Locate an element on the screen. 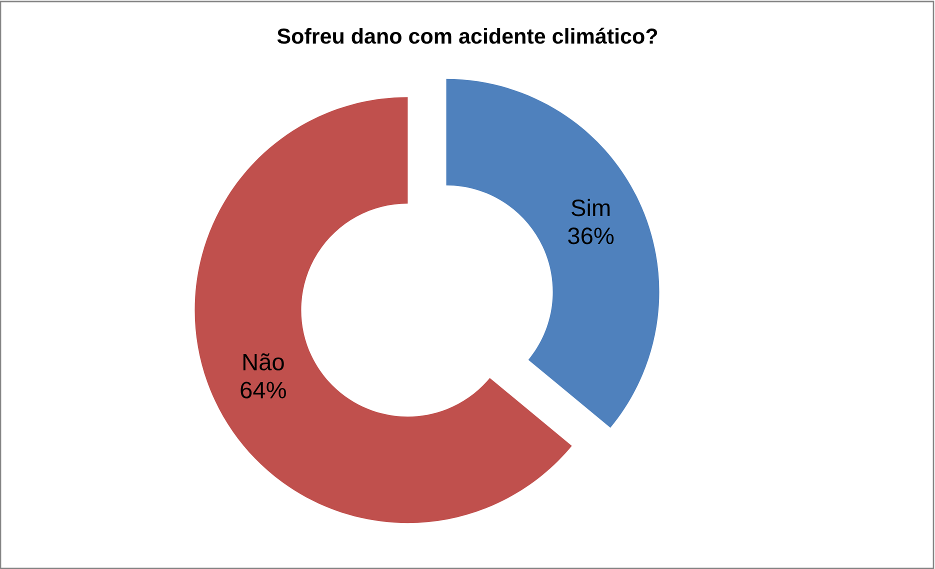 The width and height of the screenshot is (935, 569). slice-label: Não is located at coordinates (263, 361).